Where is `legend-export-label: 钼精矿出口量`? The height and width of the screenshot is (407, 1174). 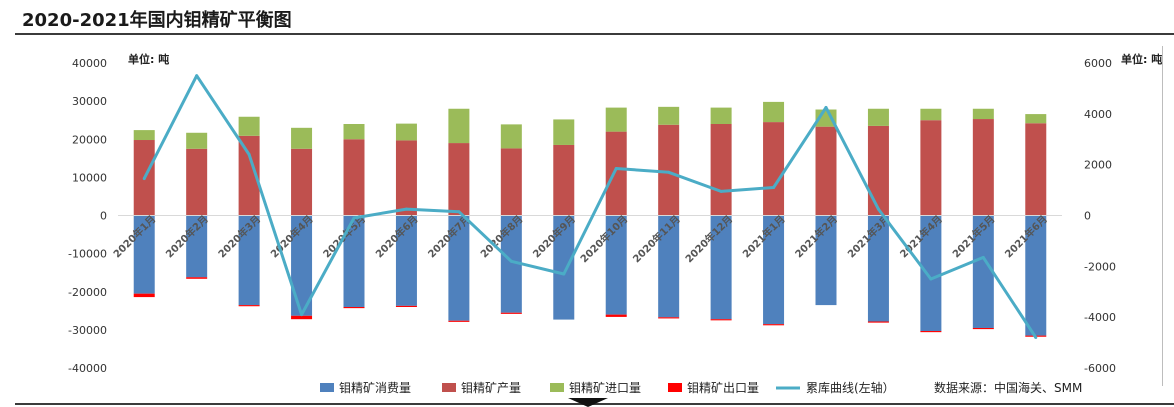 legend-export-label: 钼精矿出口量 is located at coordinates (723, 388).